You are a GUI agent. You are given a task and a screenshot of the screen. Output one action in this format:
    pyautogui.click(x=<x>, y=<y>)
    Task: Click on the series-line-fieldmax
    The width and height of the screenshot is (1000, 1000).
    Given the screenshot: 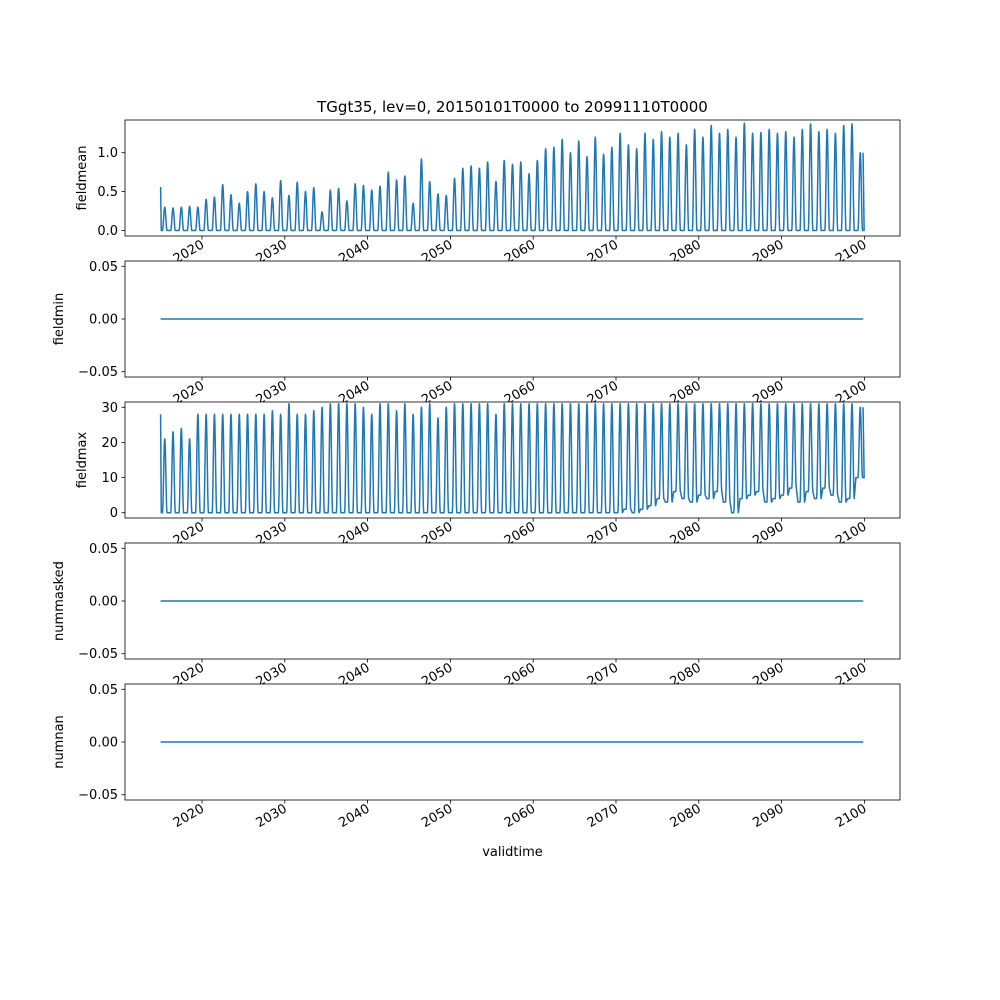 What is the action you would take?
    pyautogui.click(x=512, y=458)
    